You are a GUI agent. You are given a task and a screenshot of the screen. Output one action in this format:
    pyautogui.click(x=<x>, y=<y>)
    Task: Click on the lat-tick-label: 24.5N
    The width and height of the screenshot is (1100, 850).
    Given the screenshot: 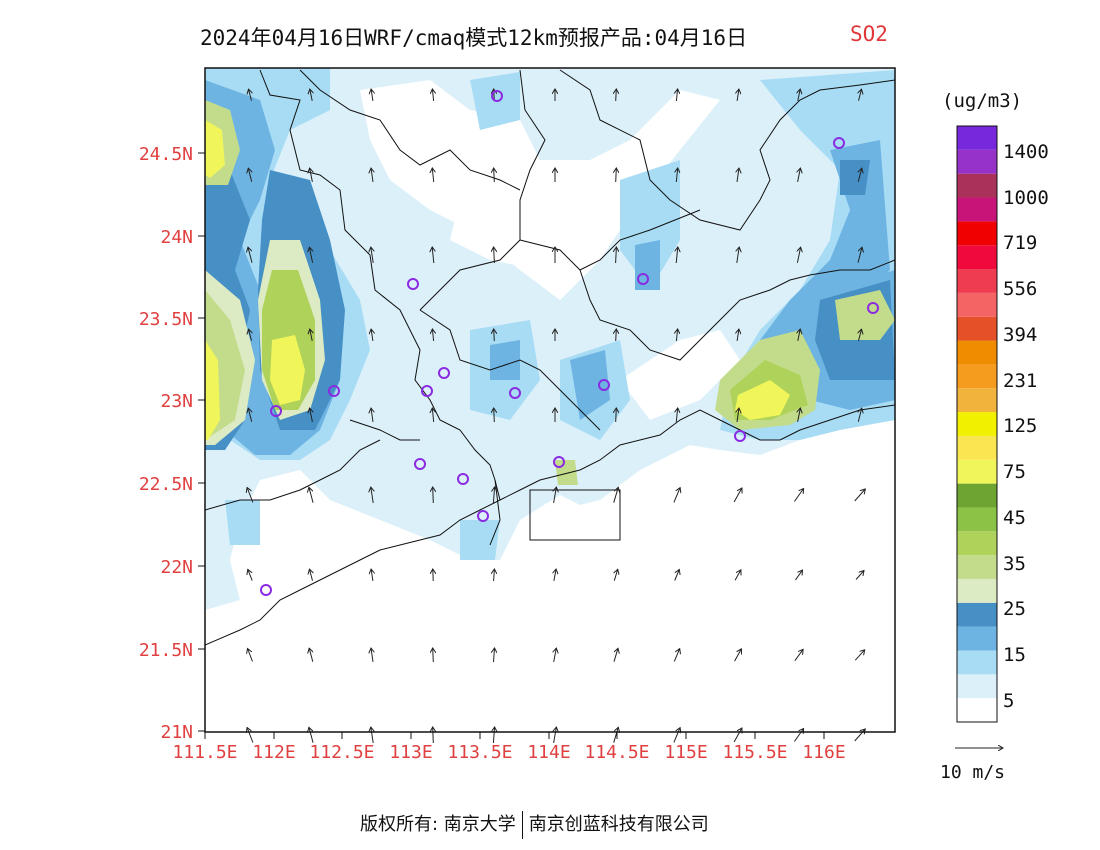 What is the action you would take?
    pyautogui.click(x=166, y=154)
    